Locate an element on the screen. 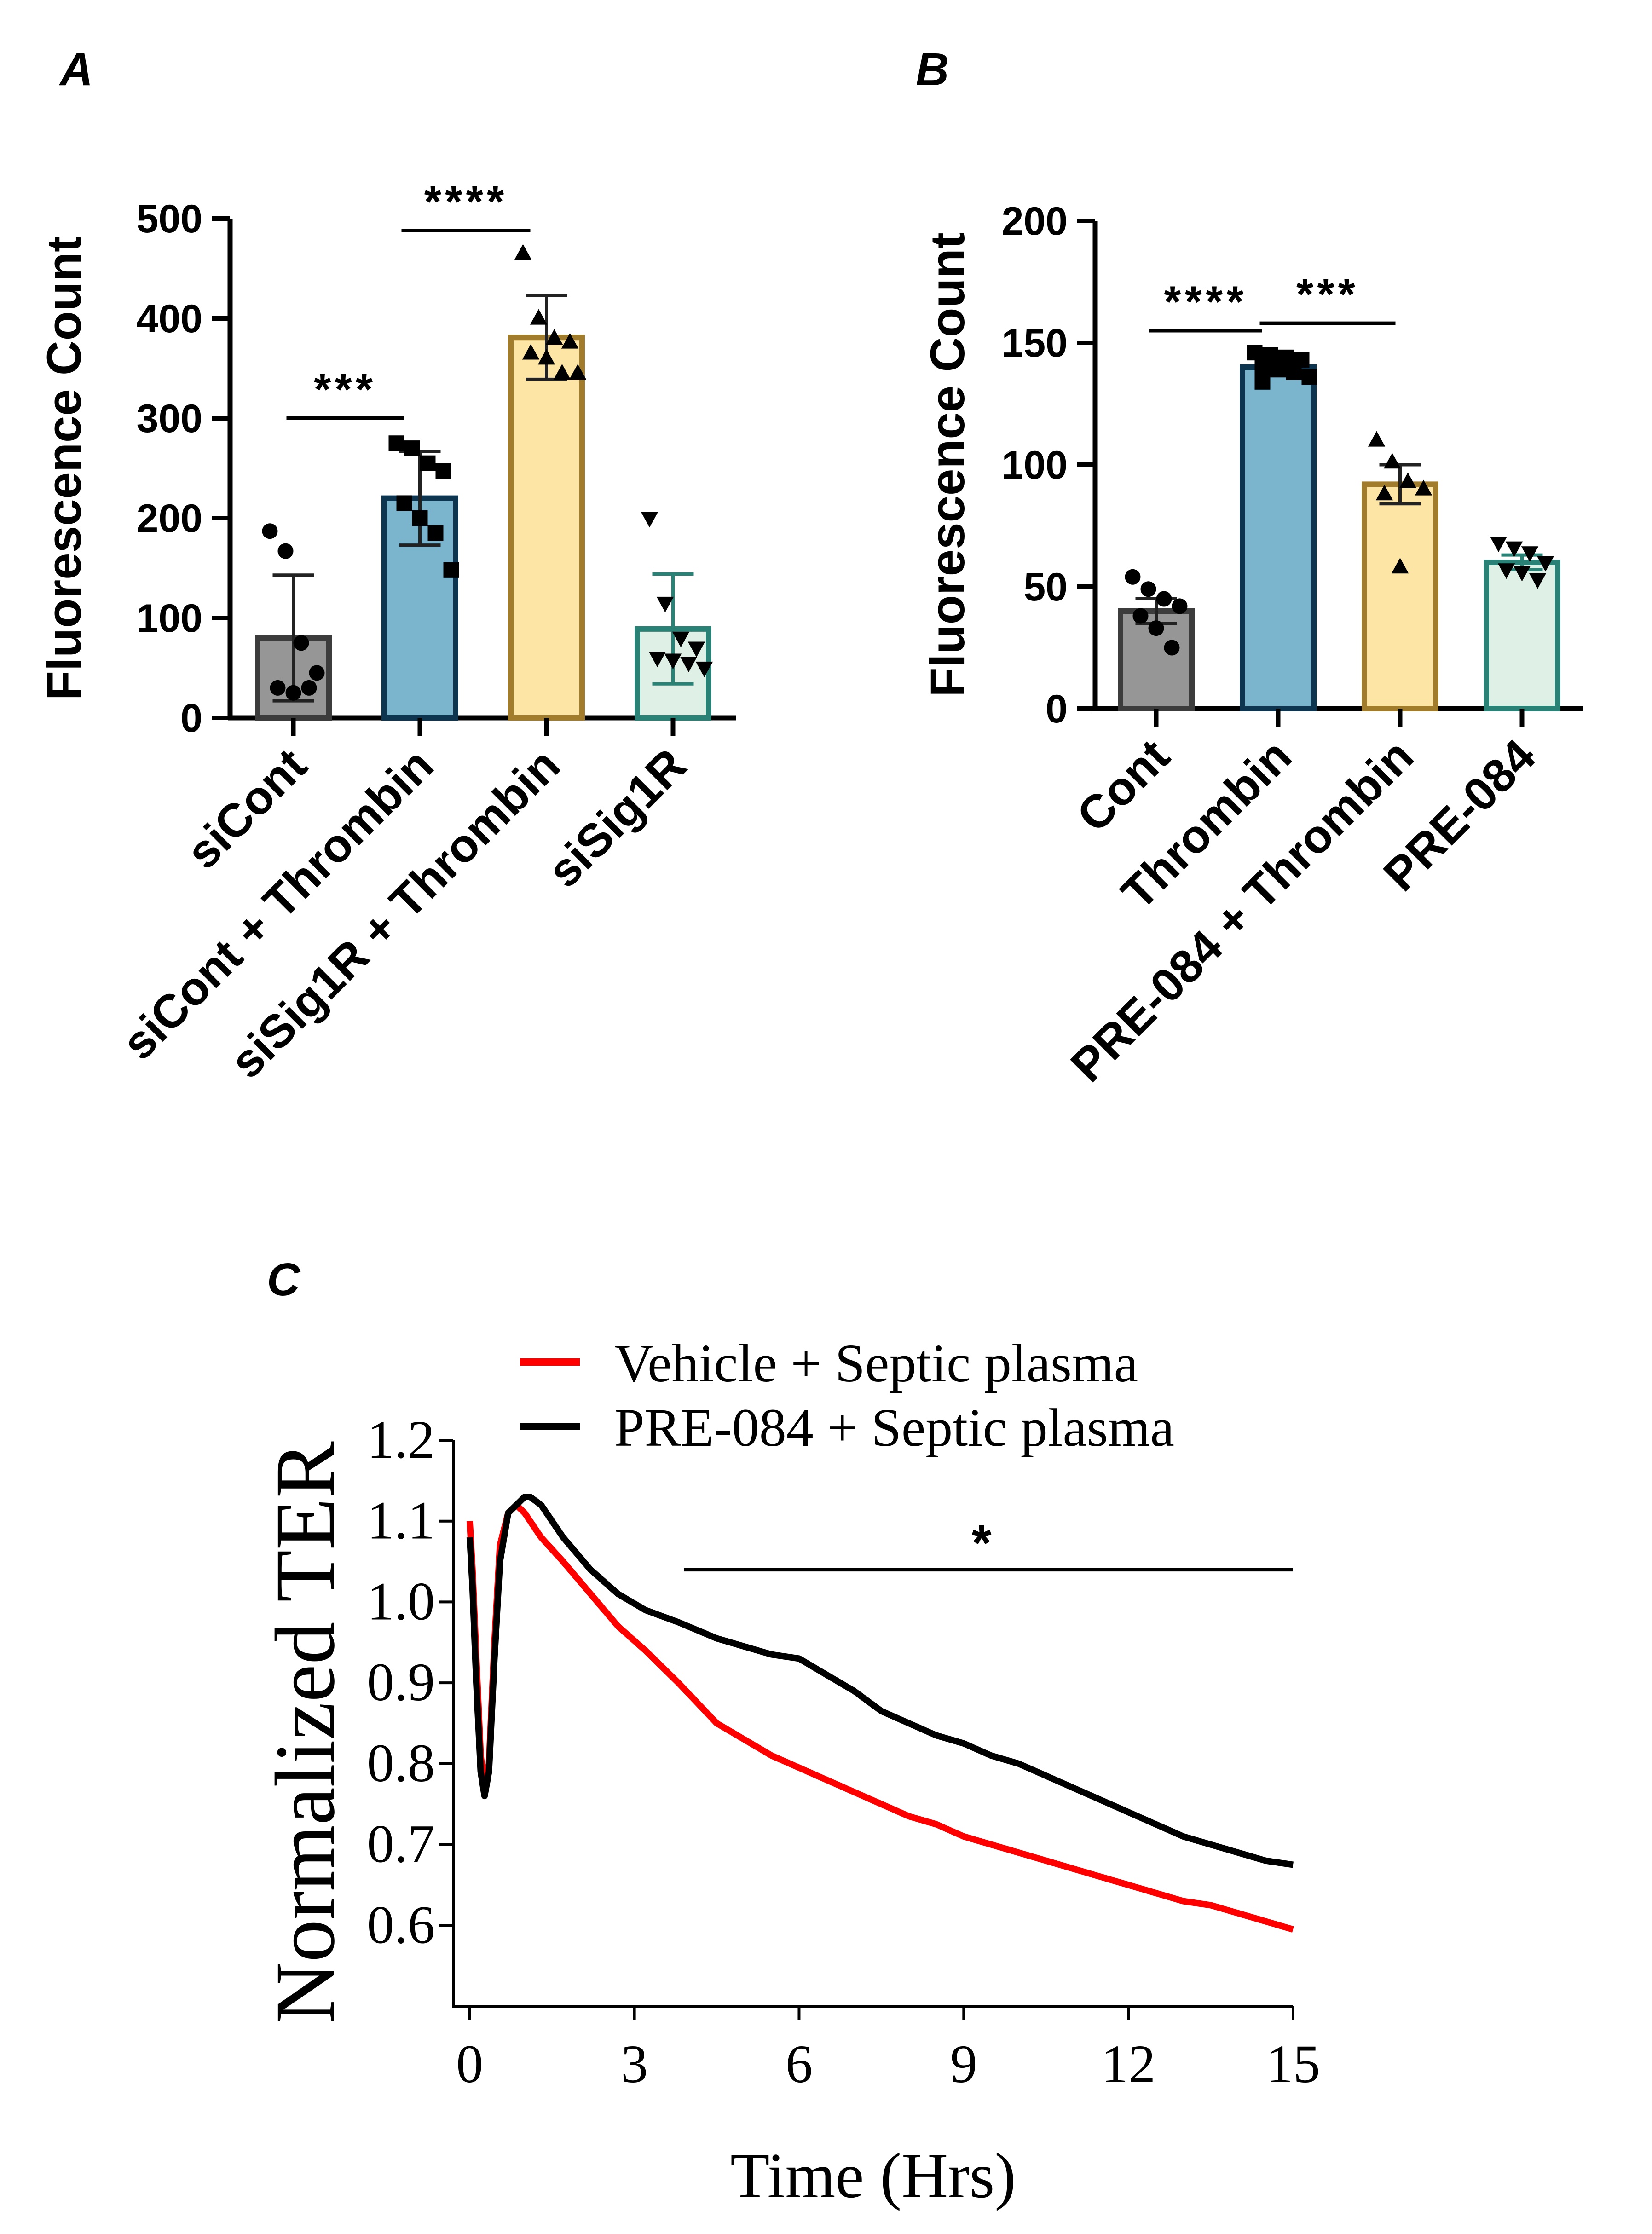 The image size is (1652, 2234). x-tick-label: 9 is located at coordinates (964, 2064).